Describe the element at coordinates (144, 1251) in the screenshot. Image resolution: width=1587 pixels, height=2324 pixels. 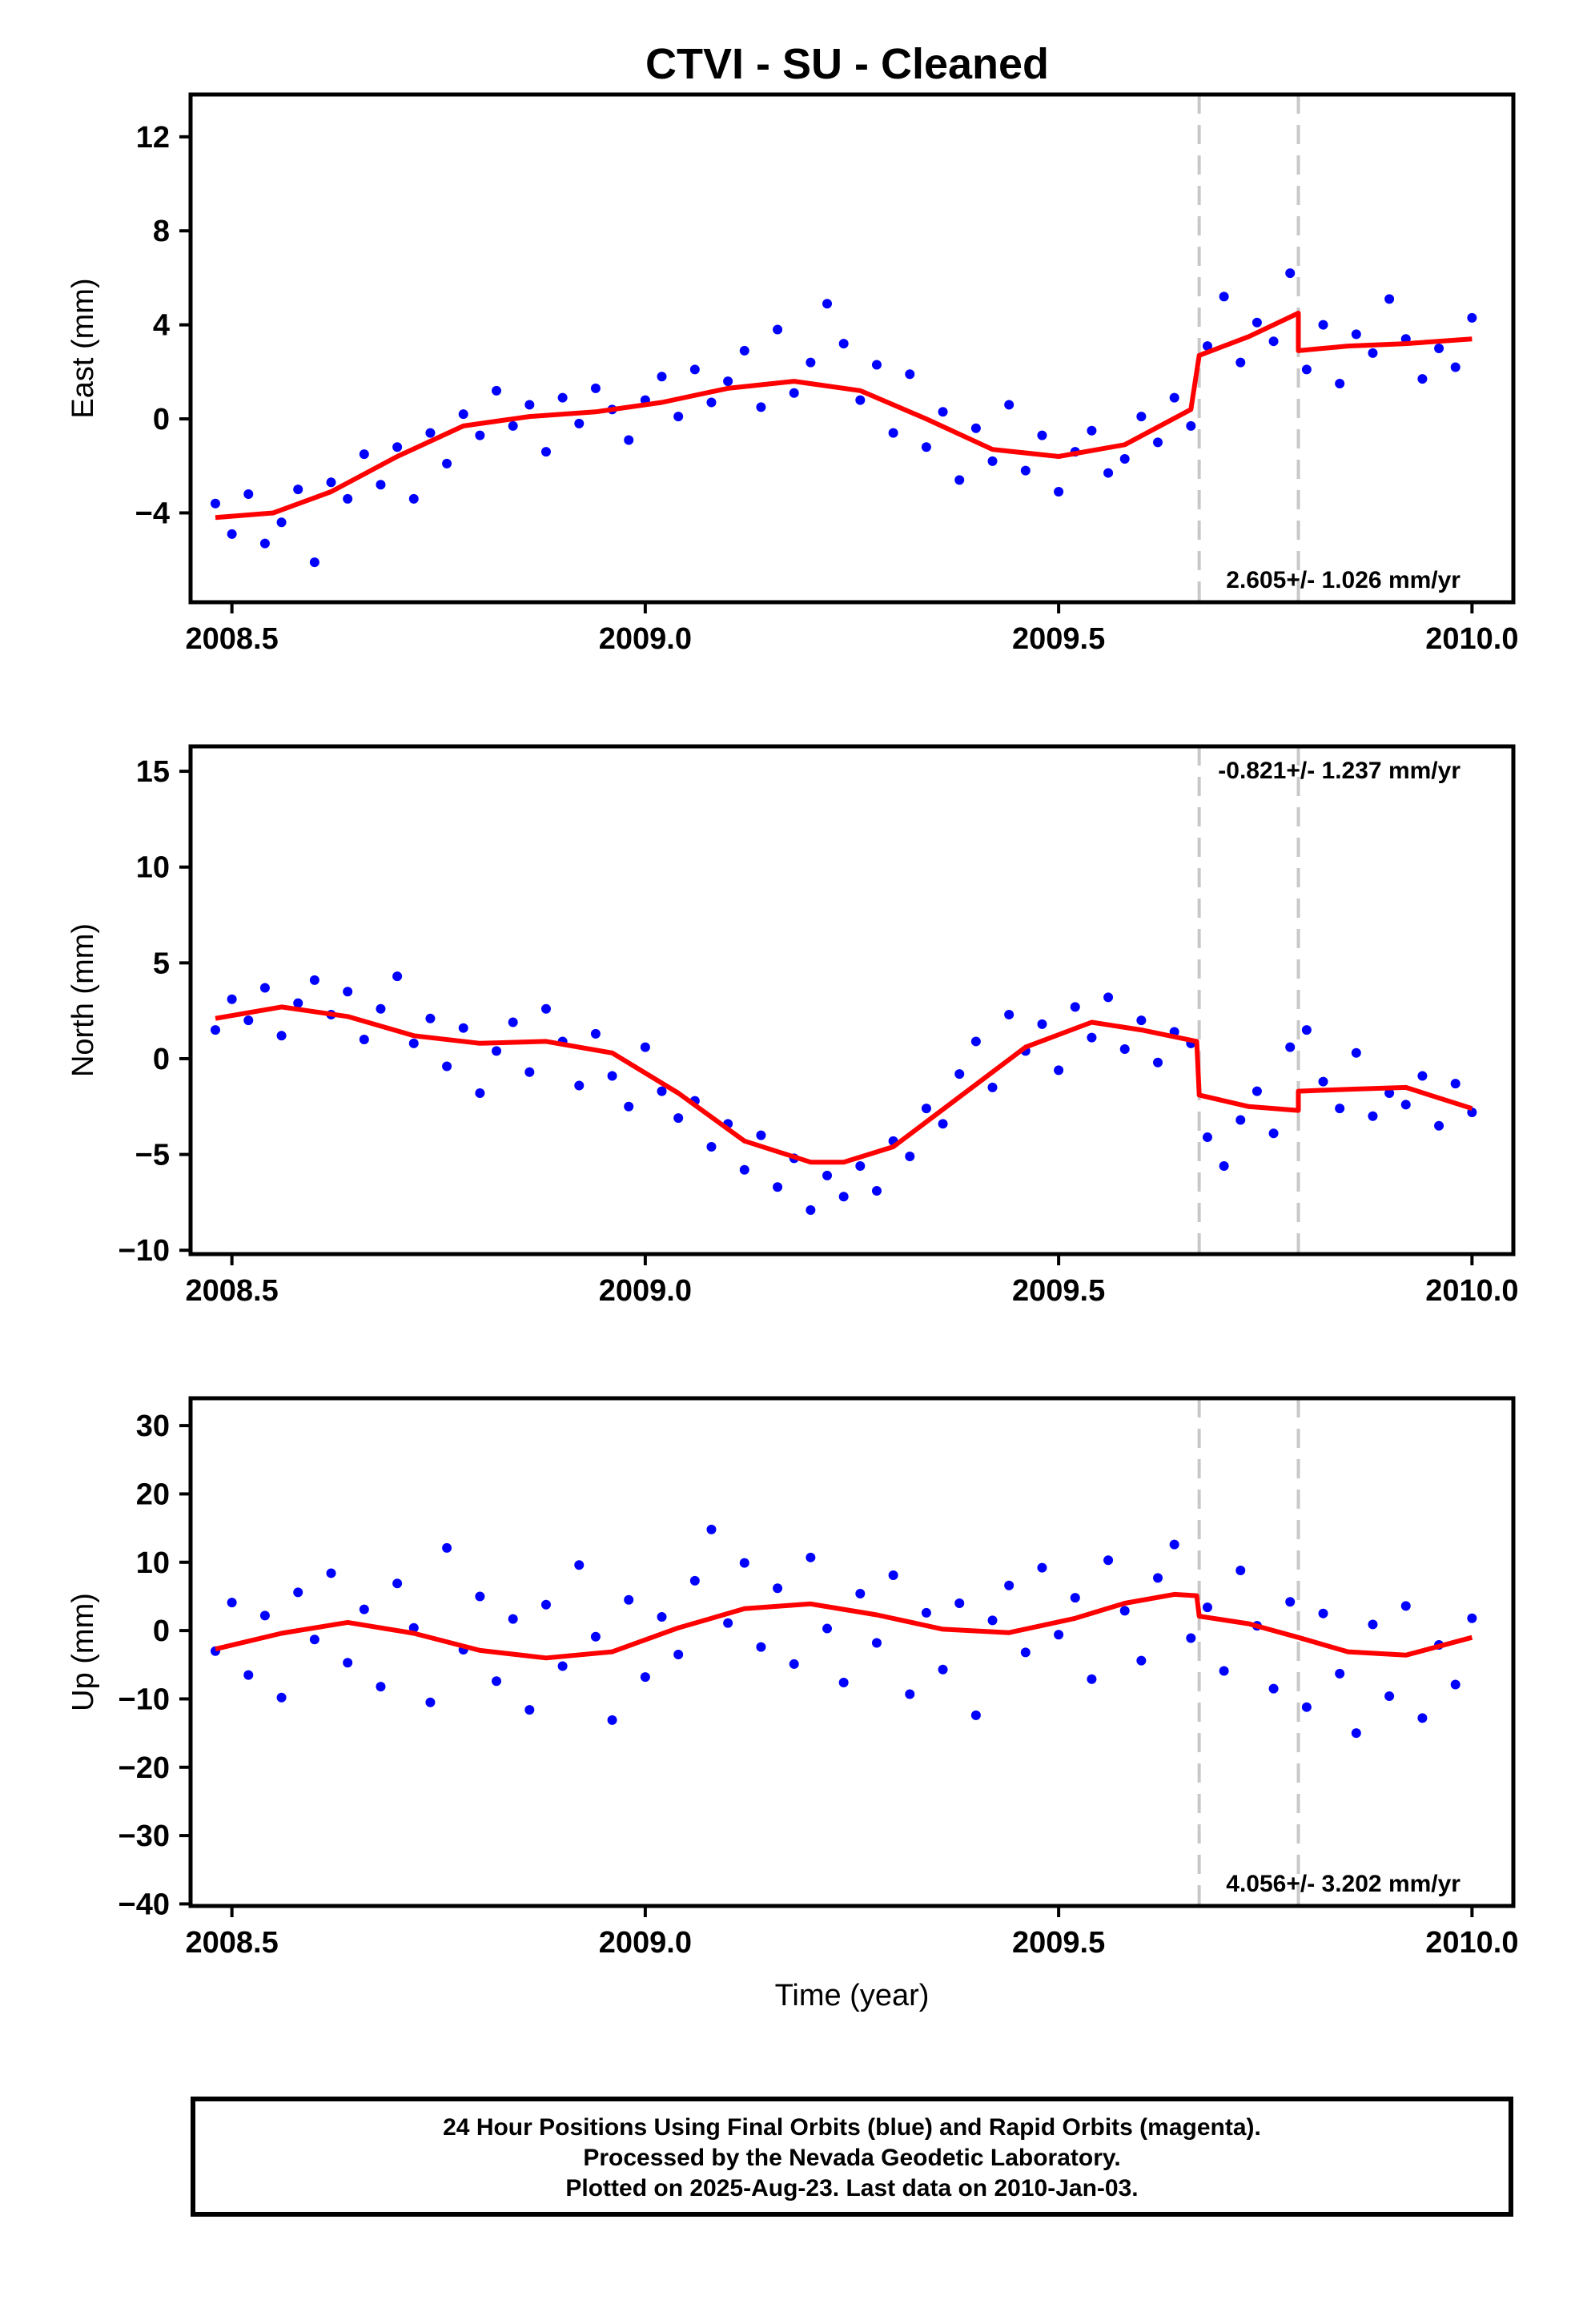
I see `panel-north-y-tick-label: −10` at that location.